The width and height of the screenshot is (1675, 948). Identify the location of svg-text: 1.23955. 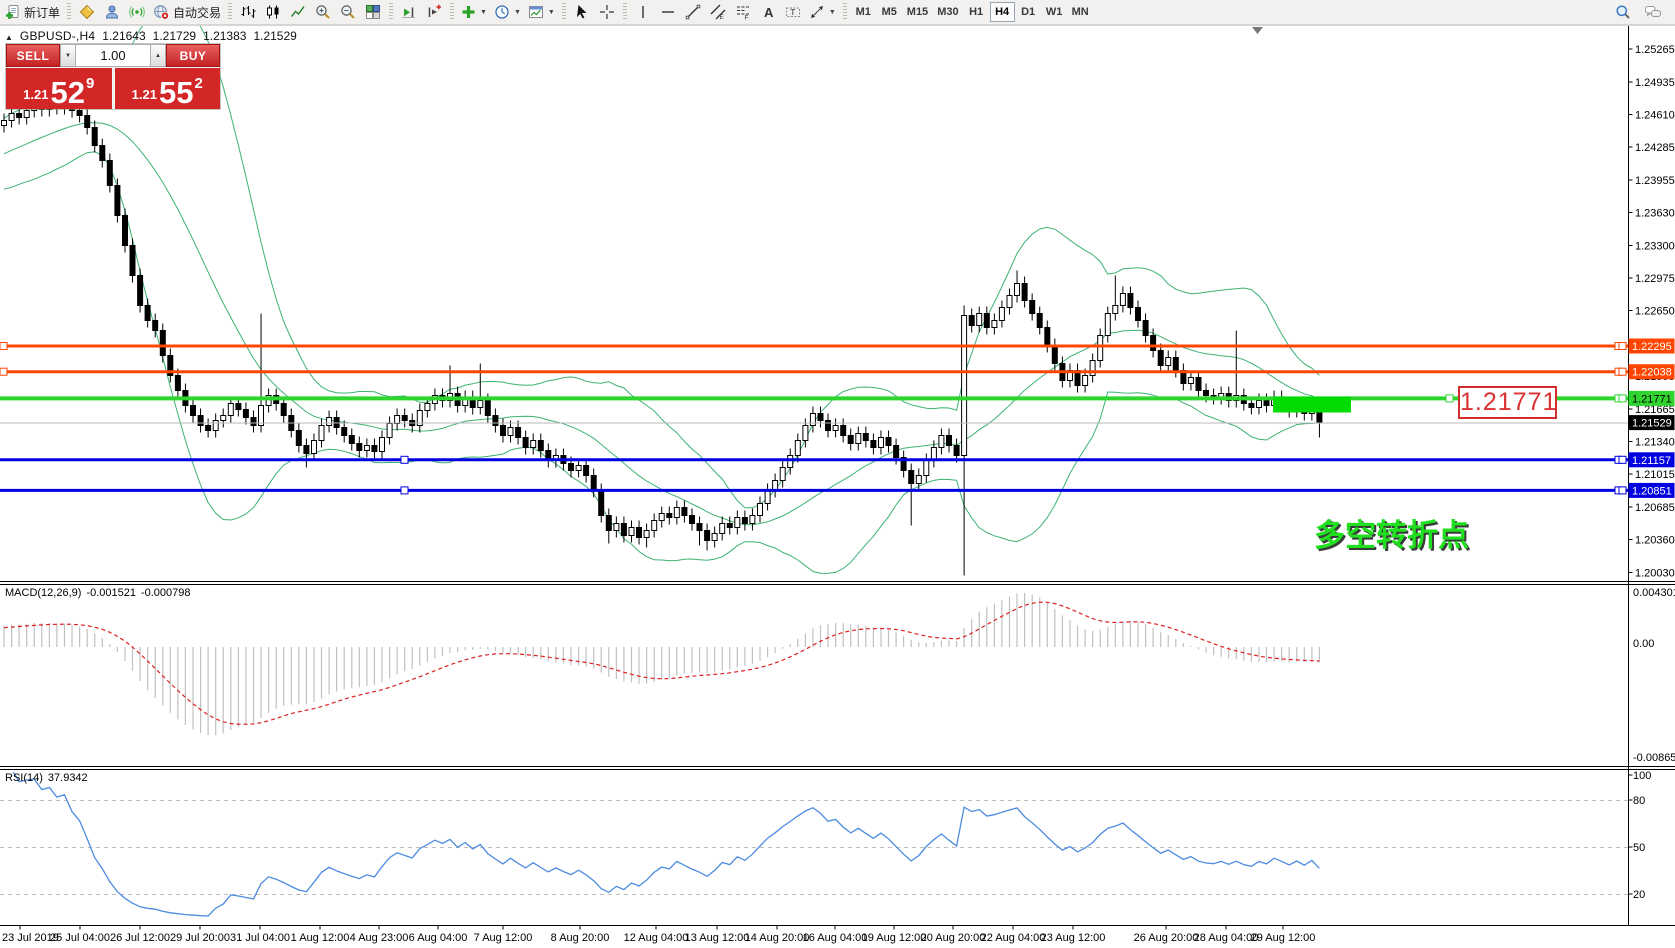
(1655, 181).